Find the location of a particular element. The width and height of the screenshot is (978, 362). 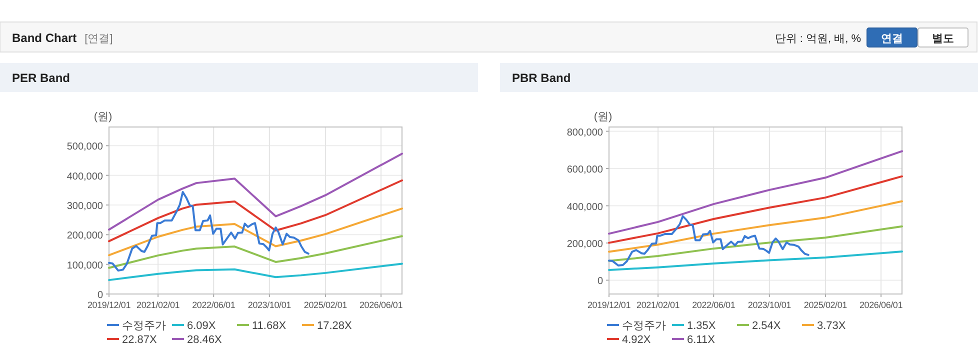

chart-title: PER Band is located at coordinates (41, 78).